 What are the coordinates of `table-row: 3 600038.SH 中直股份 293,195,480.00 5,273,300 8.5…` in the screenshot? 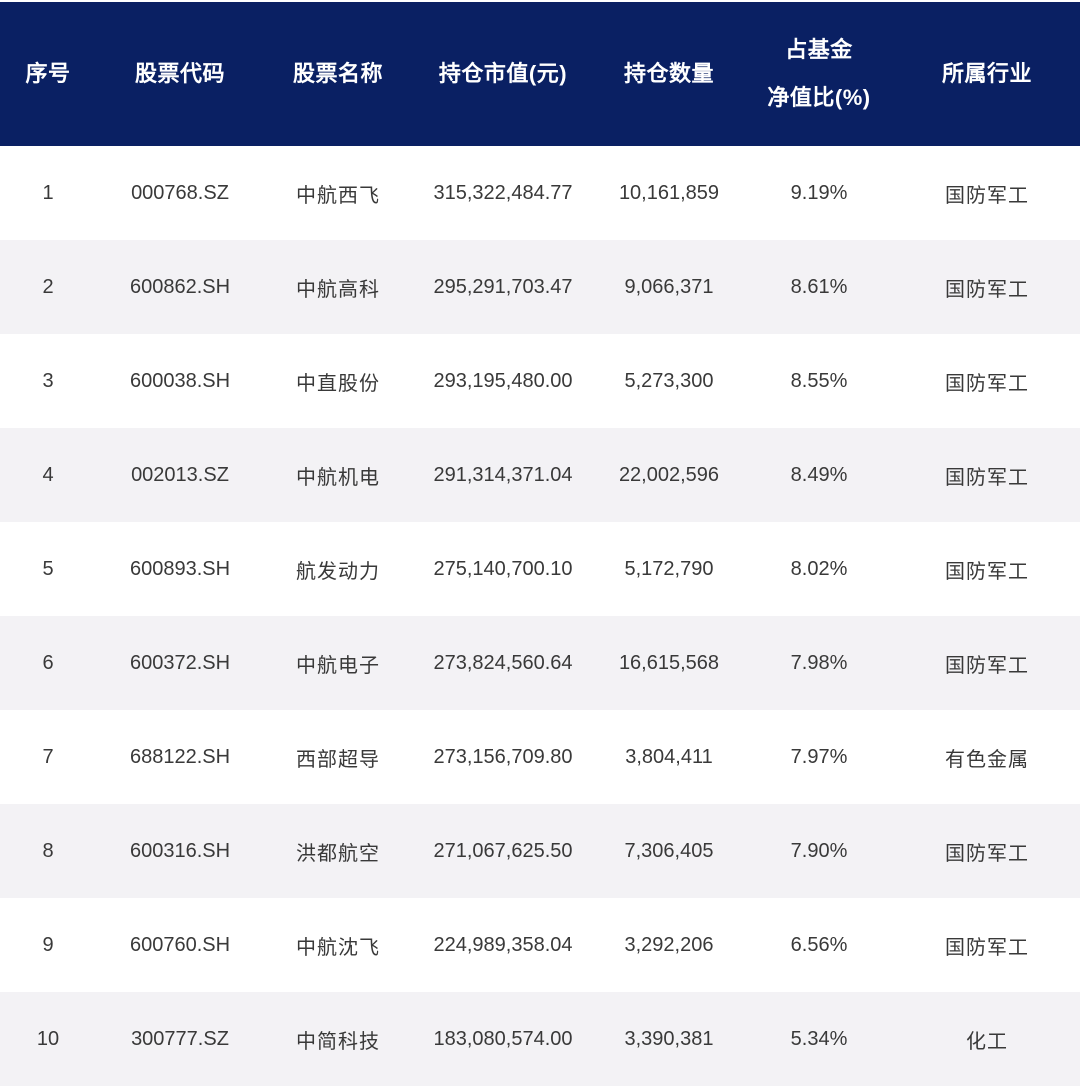 It's located at (540, 381).